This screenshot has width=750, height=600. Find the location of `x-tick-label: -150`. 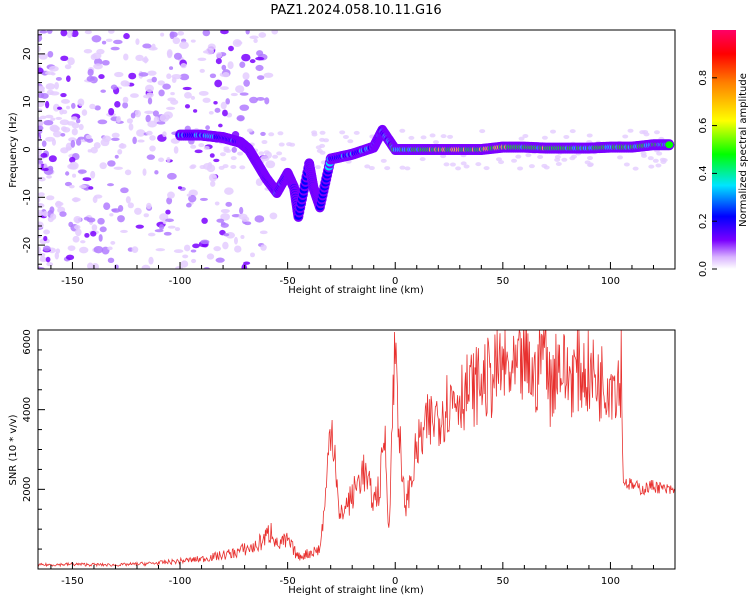

x-tick-label: -150 is located at coordinates (72, 281).